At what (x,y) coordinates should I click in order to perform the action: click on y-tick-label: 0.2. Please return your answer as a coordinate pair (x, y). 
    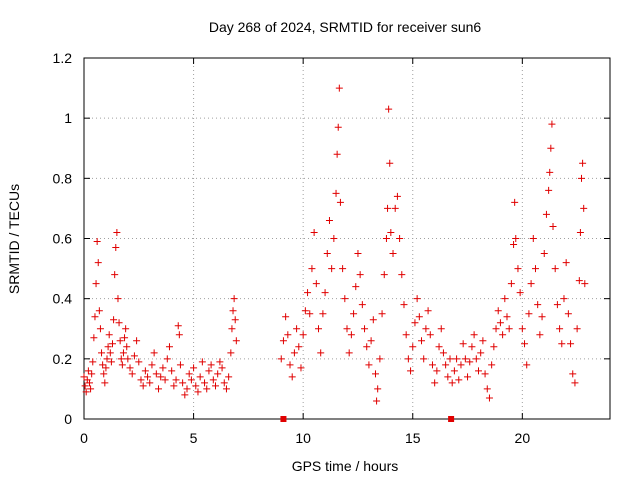
    Looking at the image, I should click on (63, 359).